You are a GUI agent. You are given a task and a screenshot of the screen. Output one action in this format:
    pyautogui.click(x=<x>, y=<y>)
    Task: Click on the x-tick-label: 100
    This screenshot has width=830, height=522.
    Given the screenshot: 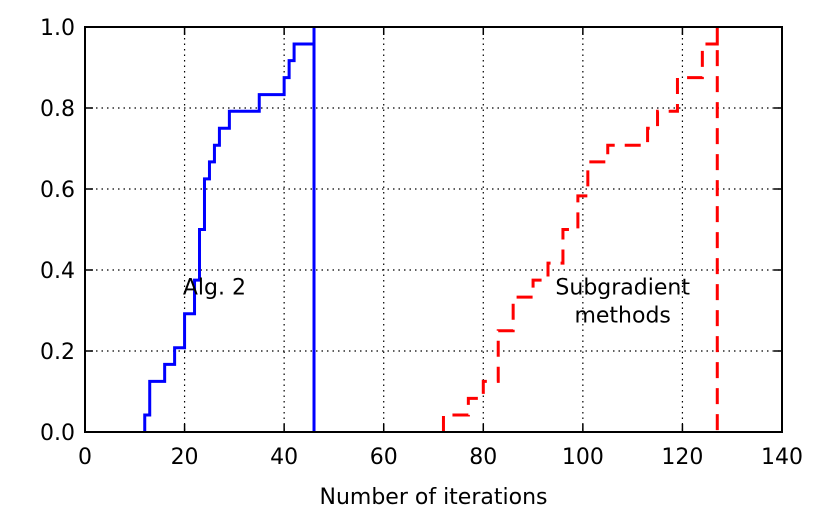 What is the action you would take?
    pyautogui.click(x=583, y=457)
    